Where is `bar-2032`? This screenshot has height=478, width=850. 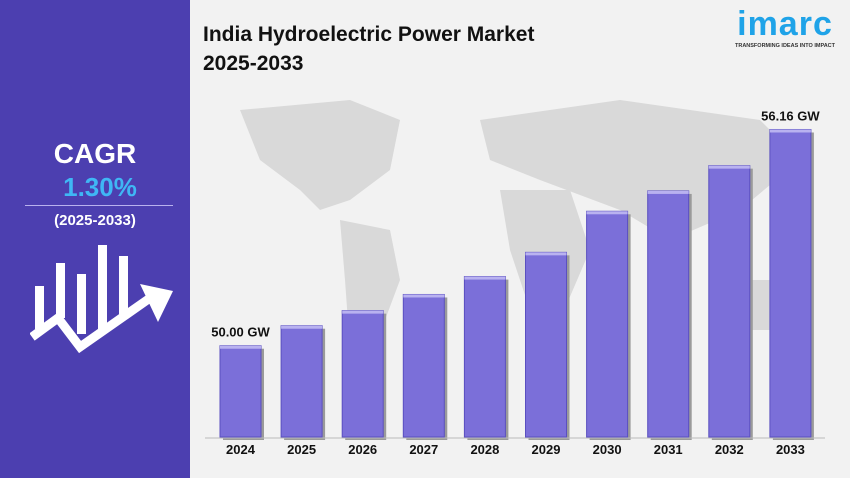 bar-2032 is located at coordinates (729, 301).